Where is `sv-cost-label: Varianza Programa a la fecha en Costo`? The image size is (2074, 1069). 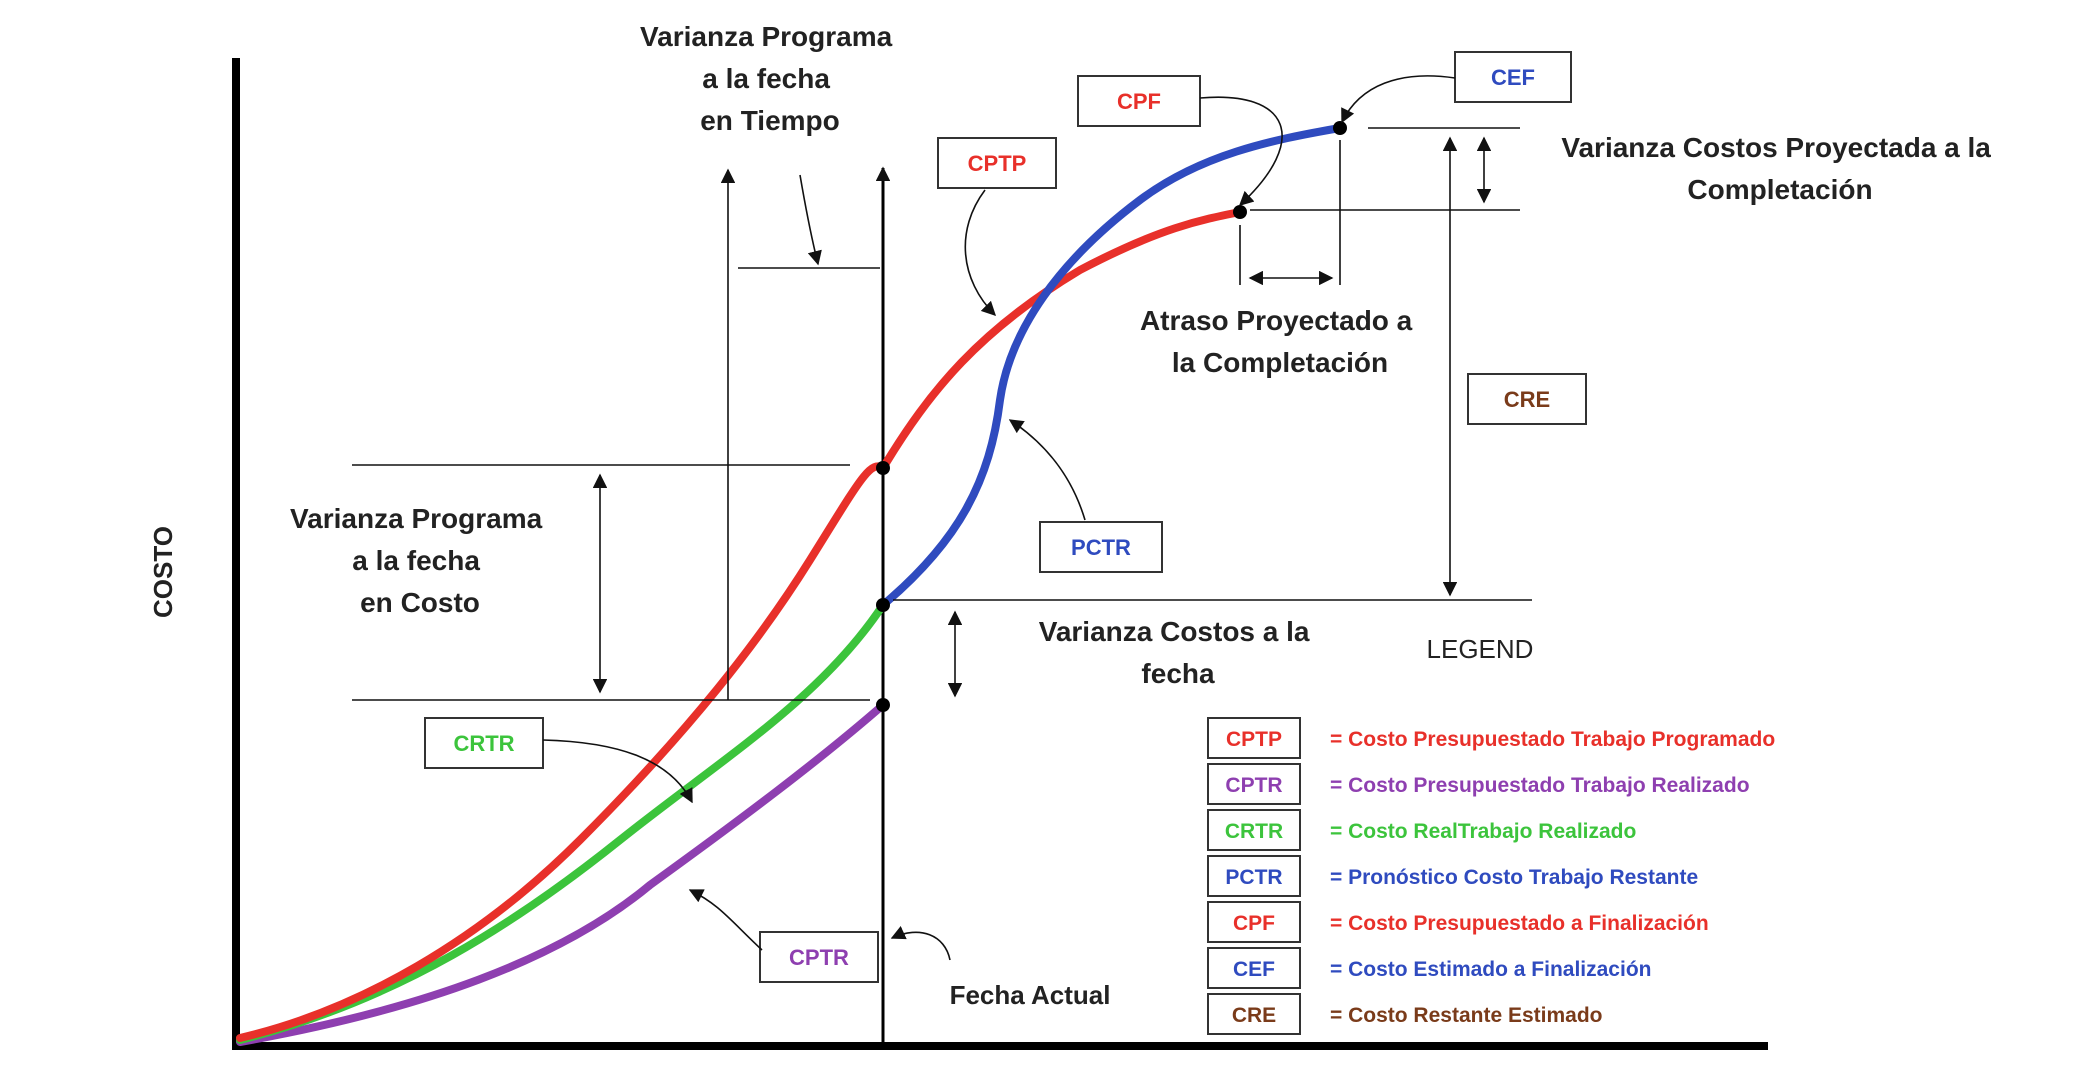
sv-cost-label: Varianza Programa a la fecha en Costo is located at coordinates (420, 560).